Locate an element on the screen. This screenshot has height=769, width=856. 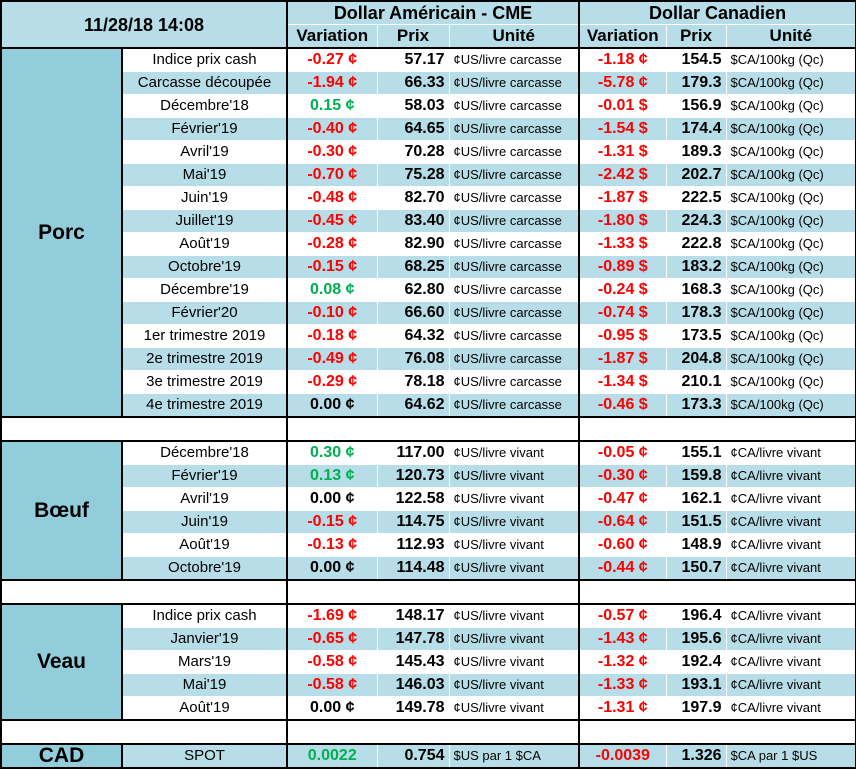
usd-prix: 57.17 is located at coordinates (413, 59).